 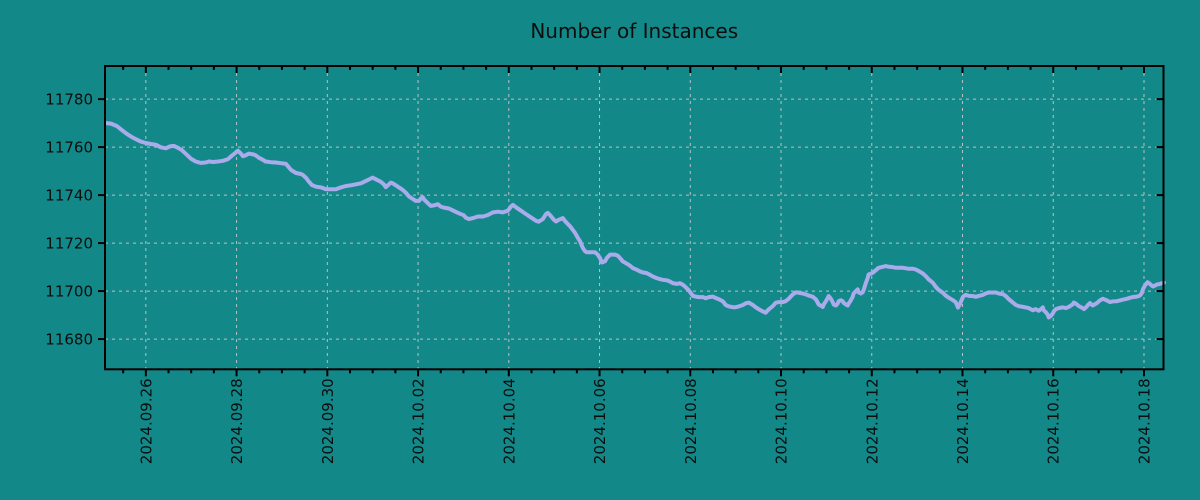 What do you see at coordinates (963, 421) in the screenshot?
I see `x-tick-label: 2024.10.14` at bounding box center [963, 421].